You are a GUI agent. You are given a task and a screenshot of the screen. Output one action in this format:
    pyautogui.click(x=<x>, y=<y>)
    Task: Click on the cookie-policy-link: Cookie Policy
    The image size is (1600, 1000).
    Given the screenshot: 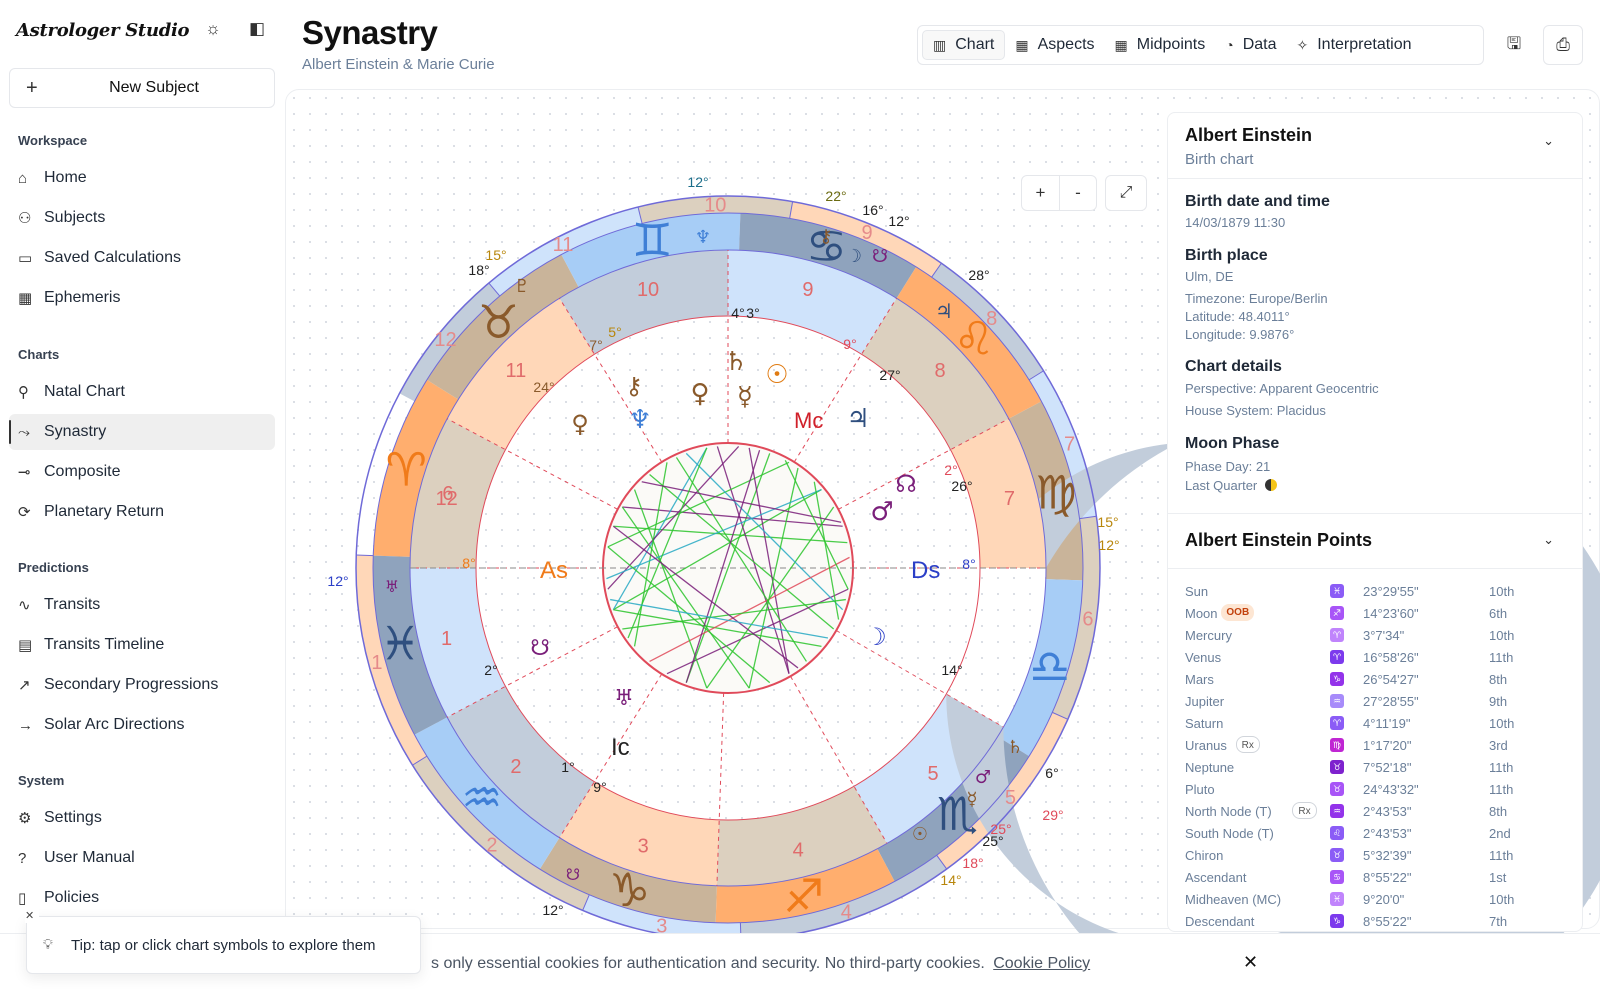 What is the action you would take?
    pyautogui.click(x=1042, y=963)
    